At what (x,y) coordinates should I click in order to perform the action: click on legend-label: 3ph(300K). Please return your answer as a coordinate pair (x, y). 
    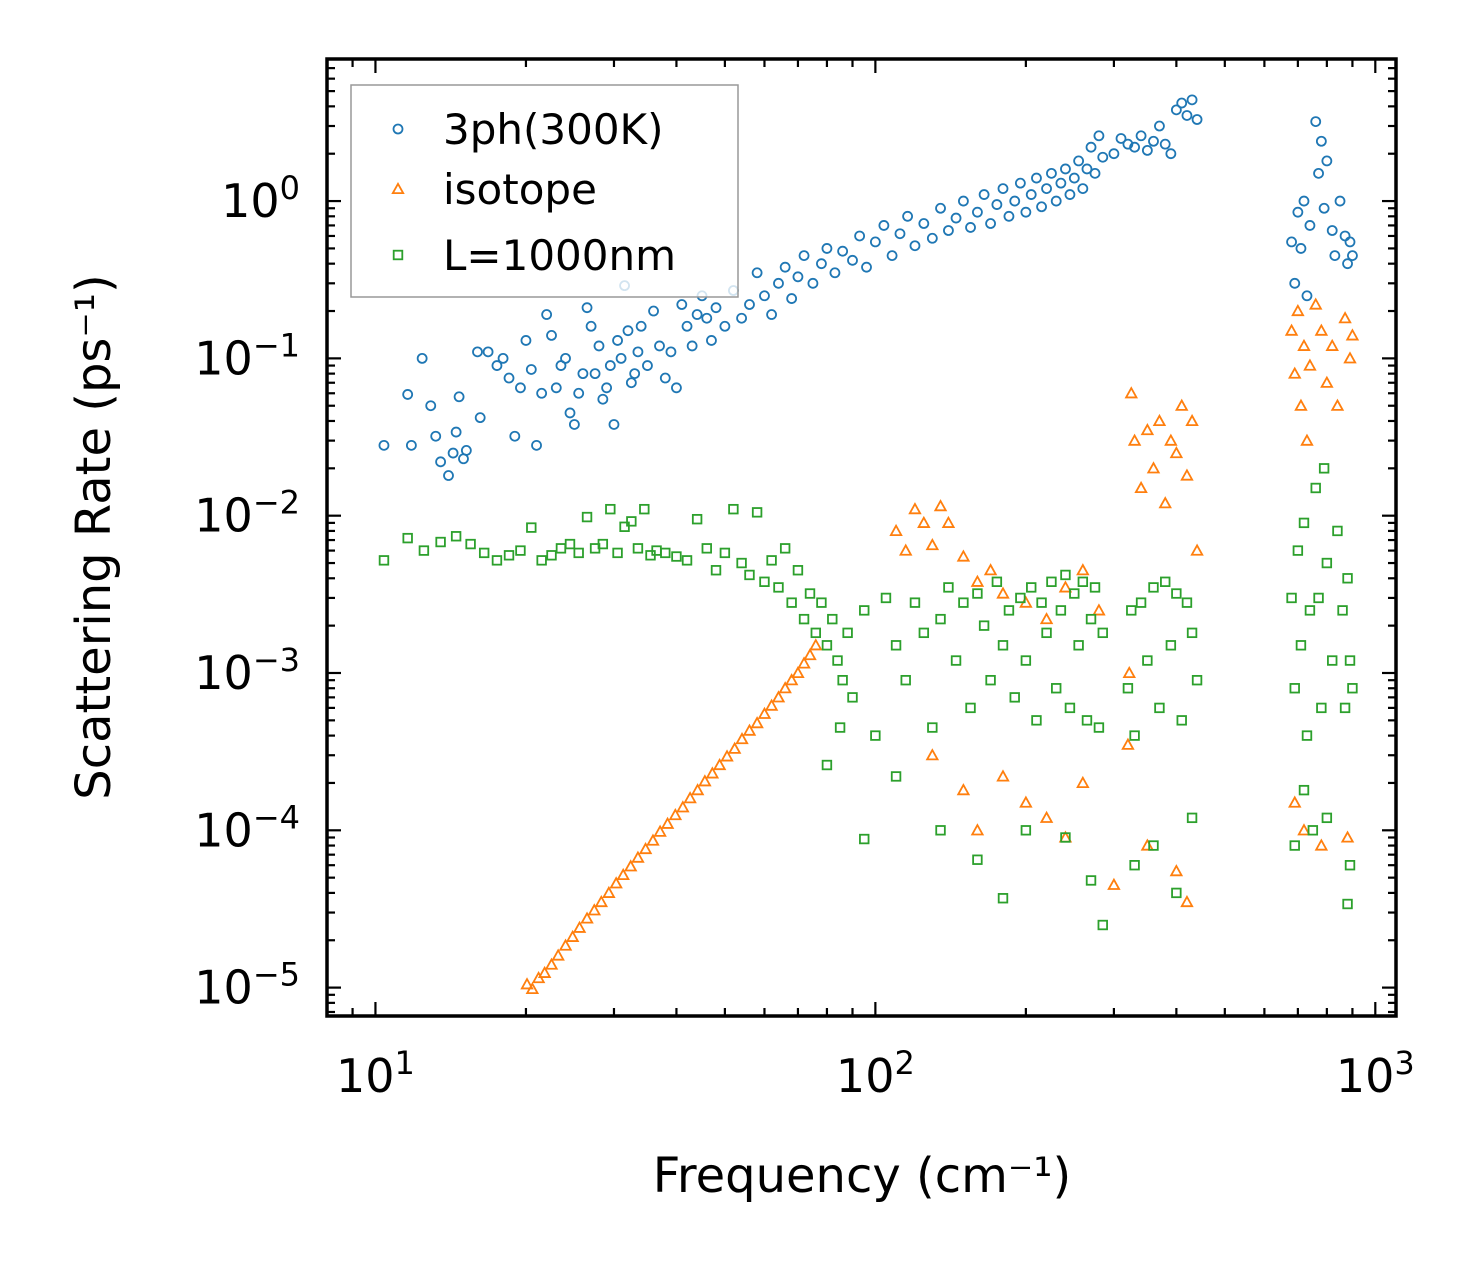
    Looking at the image, I should click on (553, 129).